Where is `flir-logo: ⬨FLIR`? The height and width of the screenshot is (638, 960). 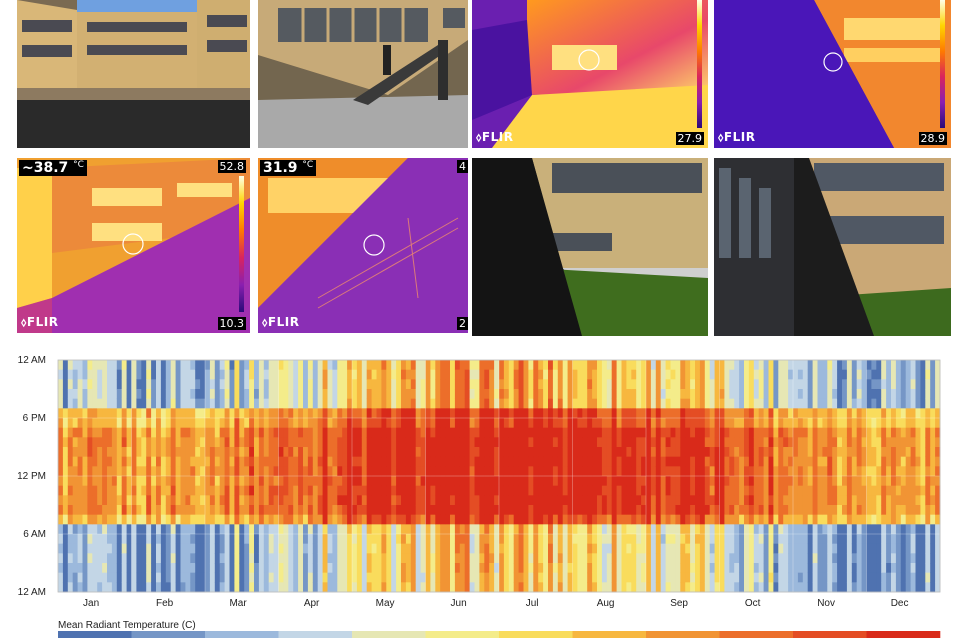
flir-logo: ⬨FLIR is located at coordinates (40, 322).